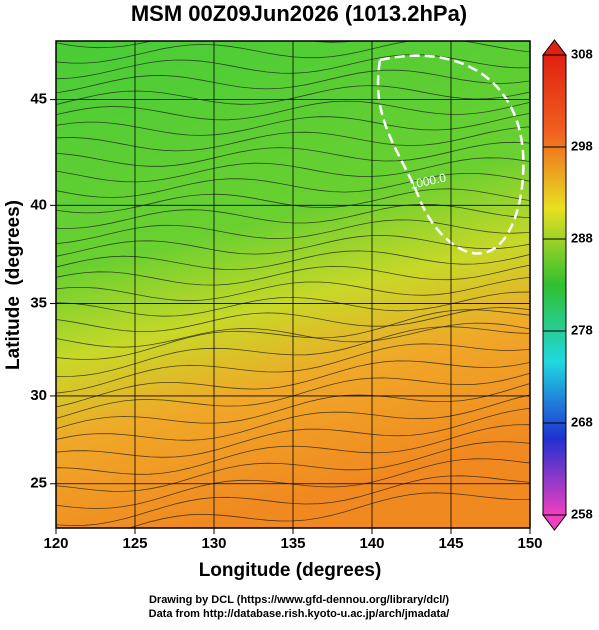 Image resolution: width=599 pixels, height=630 pixels. I want to click on x-tick-label: 145, so click(450, 543).